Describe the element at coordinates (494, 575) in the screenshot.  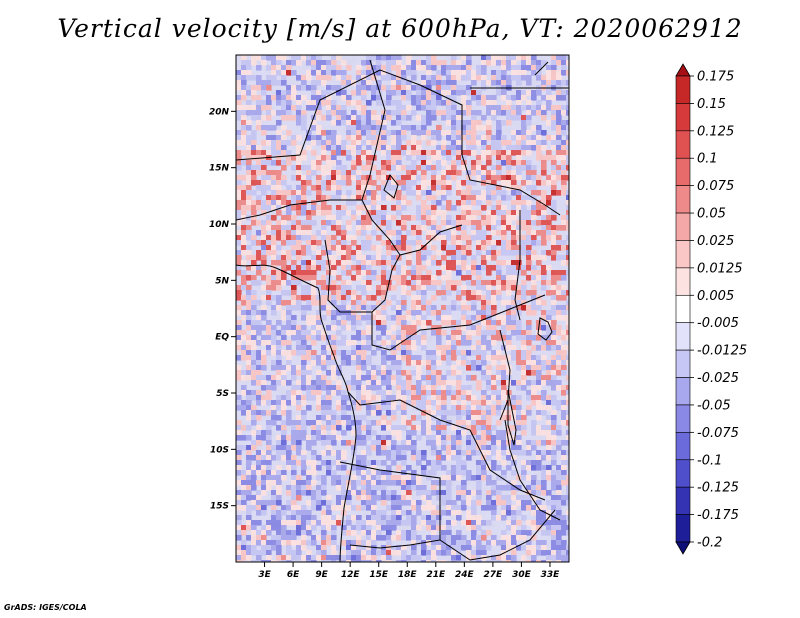
I see `x-tick-label: 27E` at that location.